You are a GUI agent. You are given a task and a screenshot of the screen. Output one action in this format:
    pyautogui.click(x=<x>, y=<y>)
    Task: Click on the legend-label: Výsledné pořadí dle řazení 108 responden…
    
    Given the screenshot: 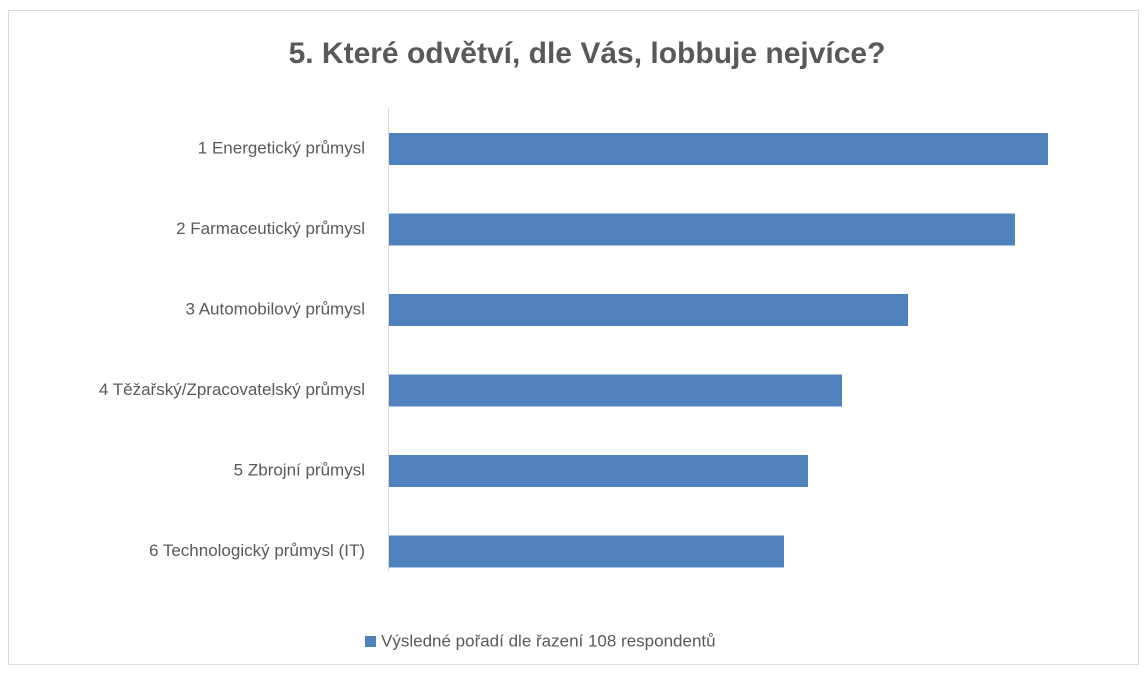 What is the action you would take?
    pyautogui.click(x=548, y=640)
    